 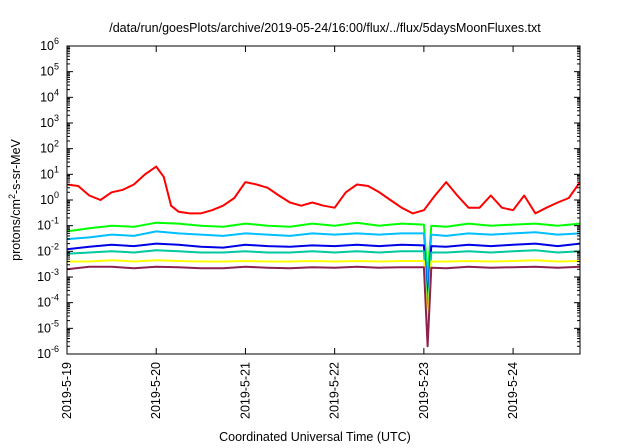 What do you see at coordinates (55, 349) in the screenshot?
I see `y-tick-exp: -6` at bounding box center [55, 349].